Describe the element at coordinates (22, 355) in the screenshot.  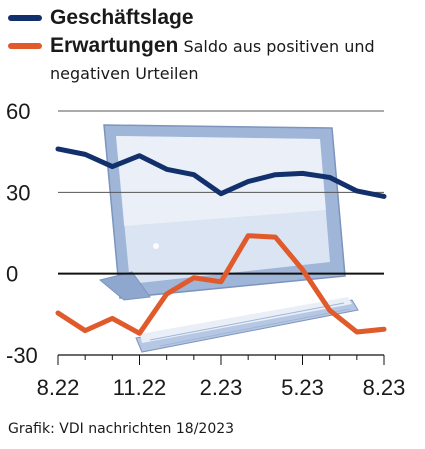
I see `y-tick-label: -30` at that location.